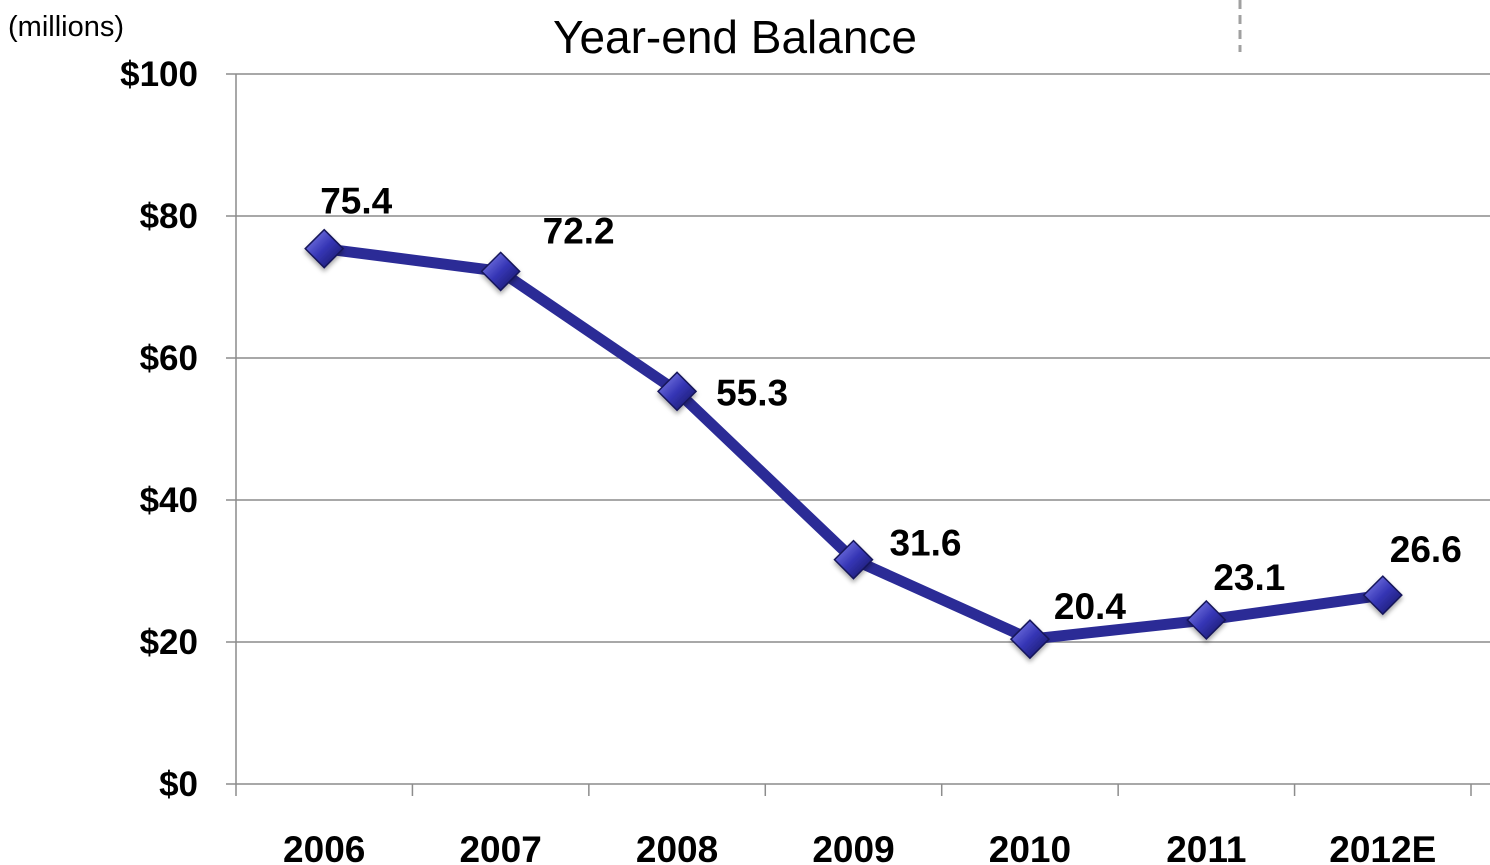 This screenshot has height=865, width=1490. What do you see at coordinates (169, 500) in the screenshot?
I see `y-tick-label: $40` at bounding box center [169, 500].